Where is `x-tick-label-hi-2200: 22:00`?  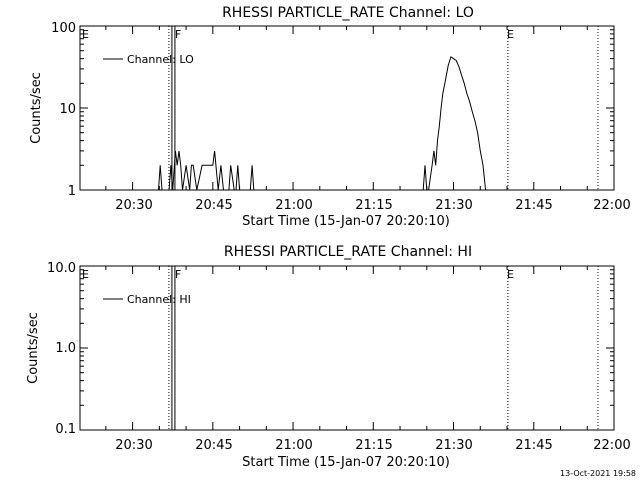
x-tick-label-hi-2200: 22:00 is located at coordinates (611, 445).